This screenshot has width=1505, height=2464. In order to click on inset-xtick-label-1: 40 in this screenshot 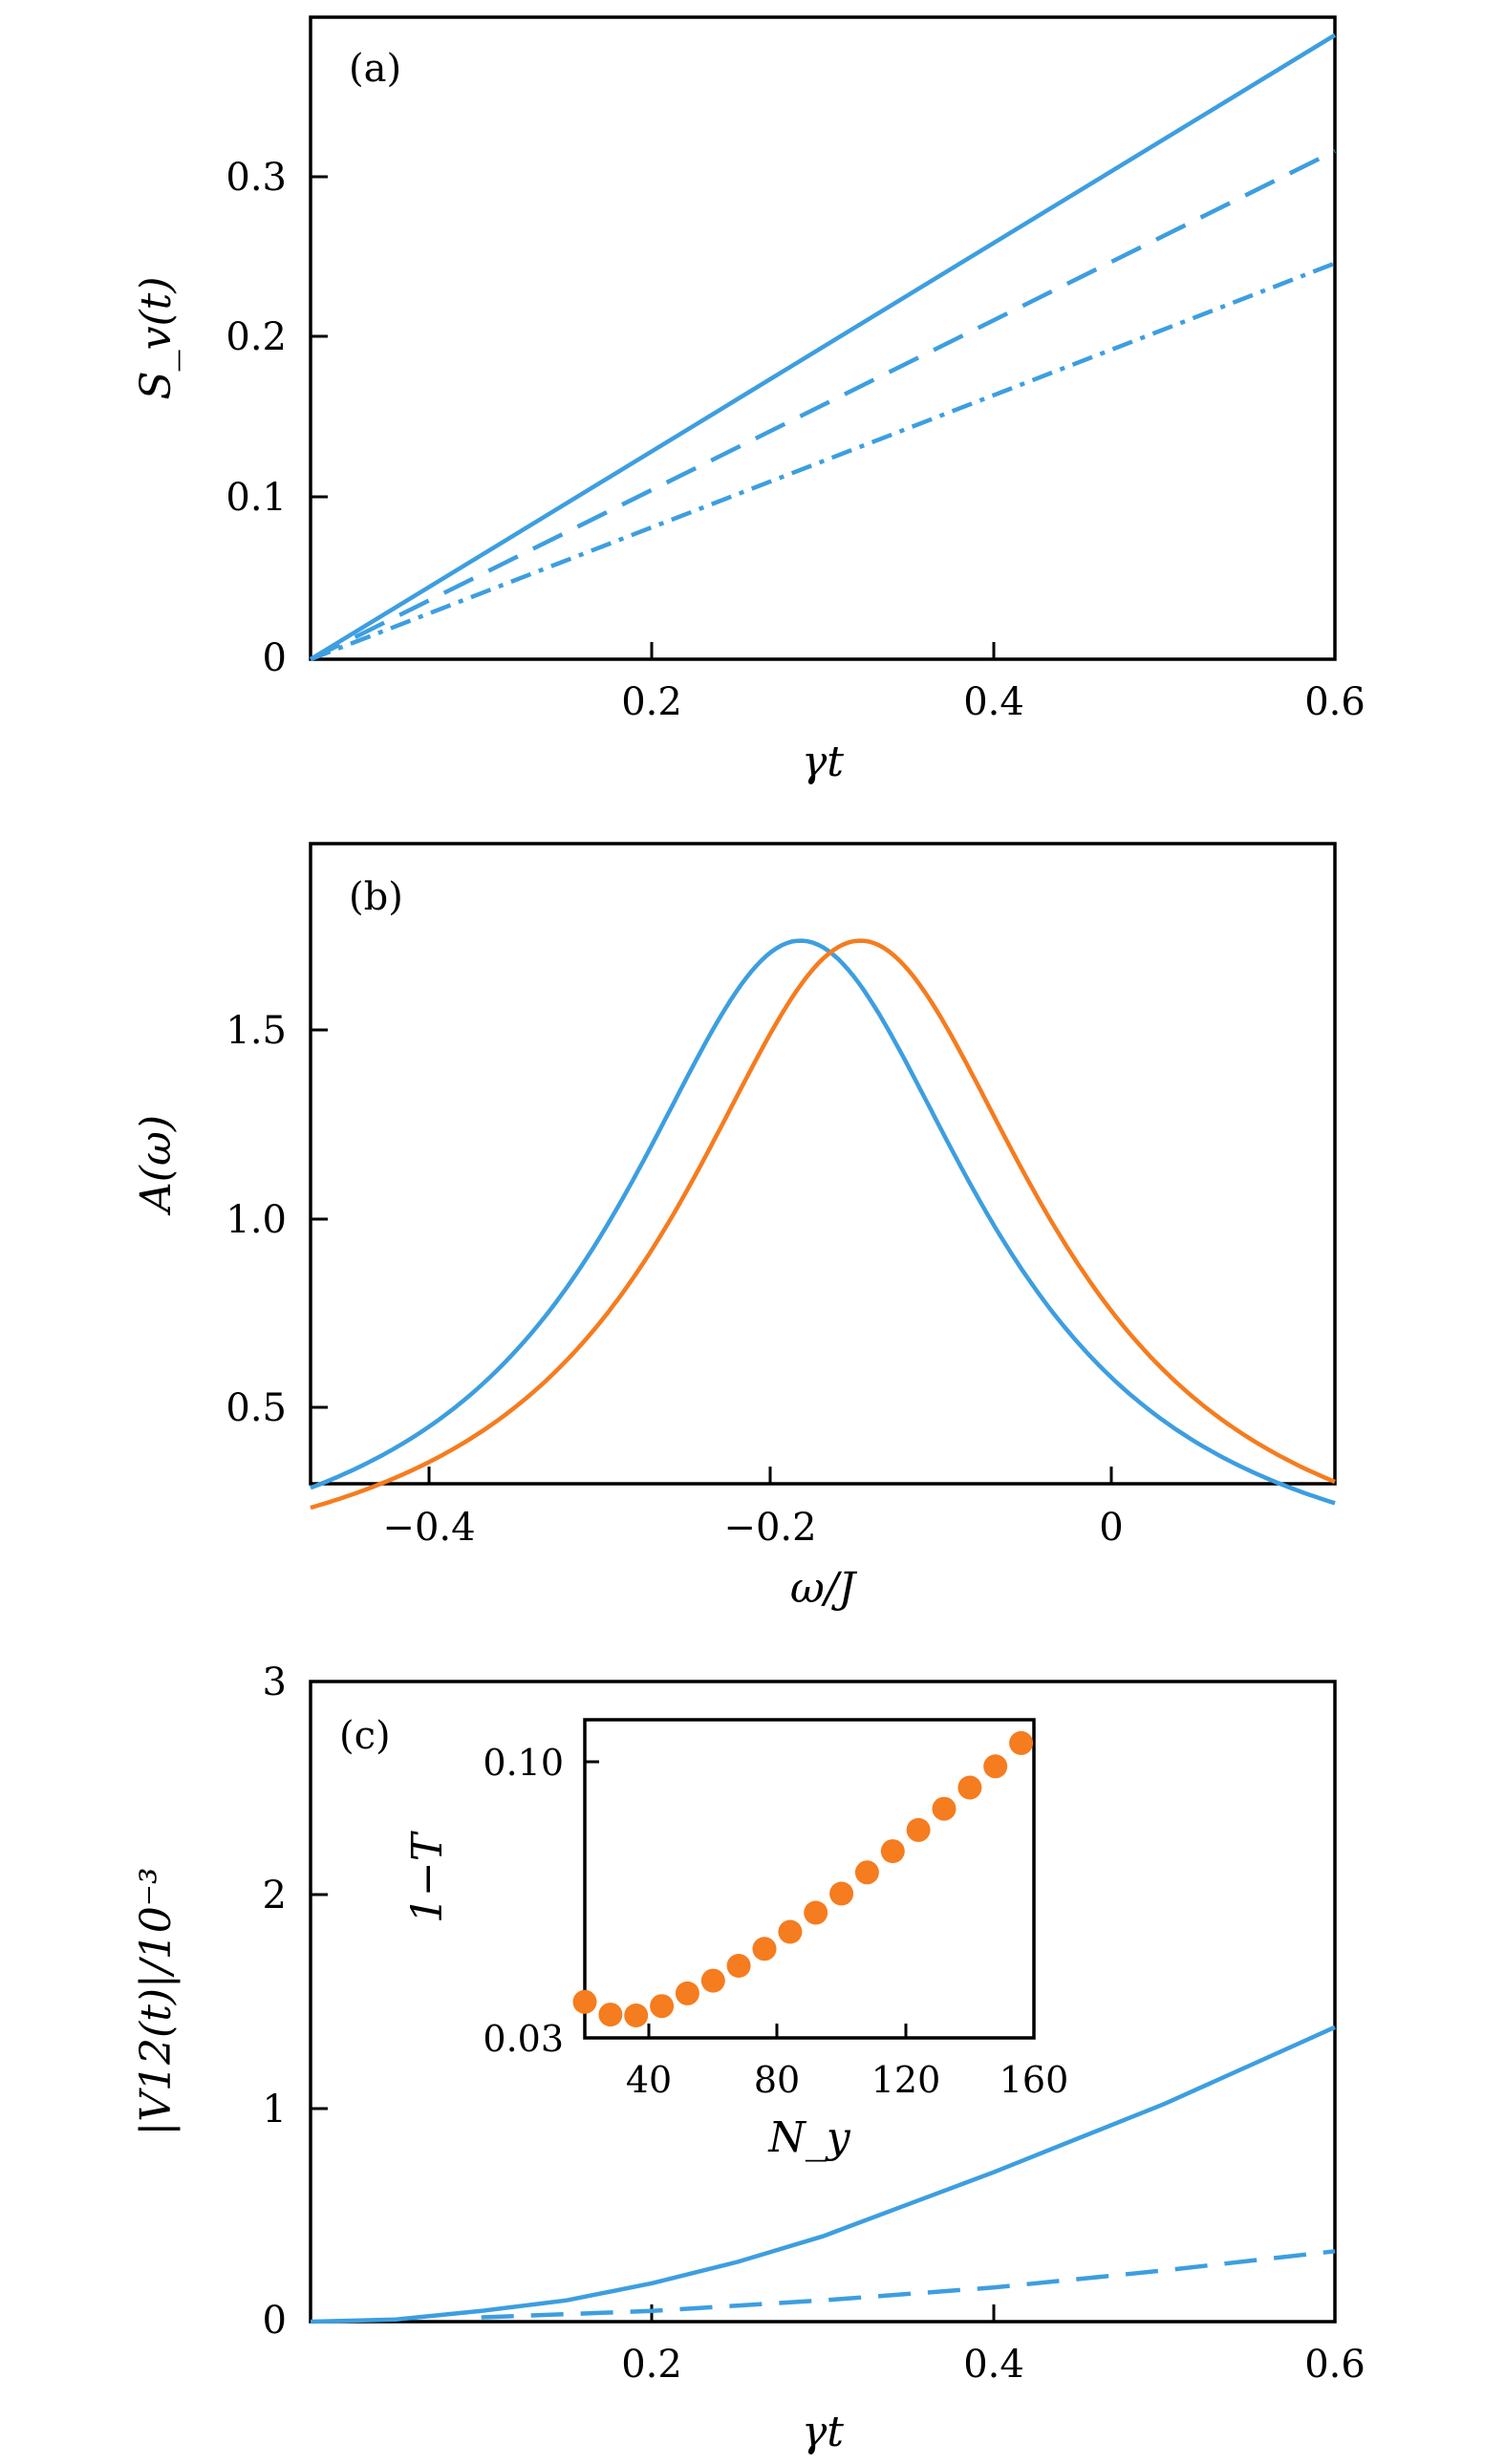, I will do `click(649, 2080)`.